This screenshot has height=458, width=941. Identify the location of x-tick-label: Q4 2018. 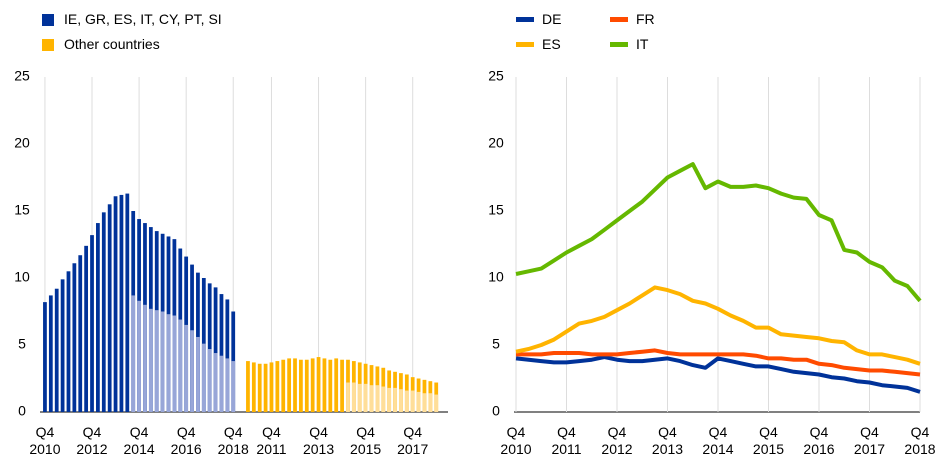
(920, 440).